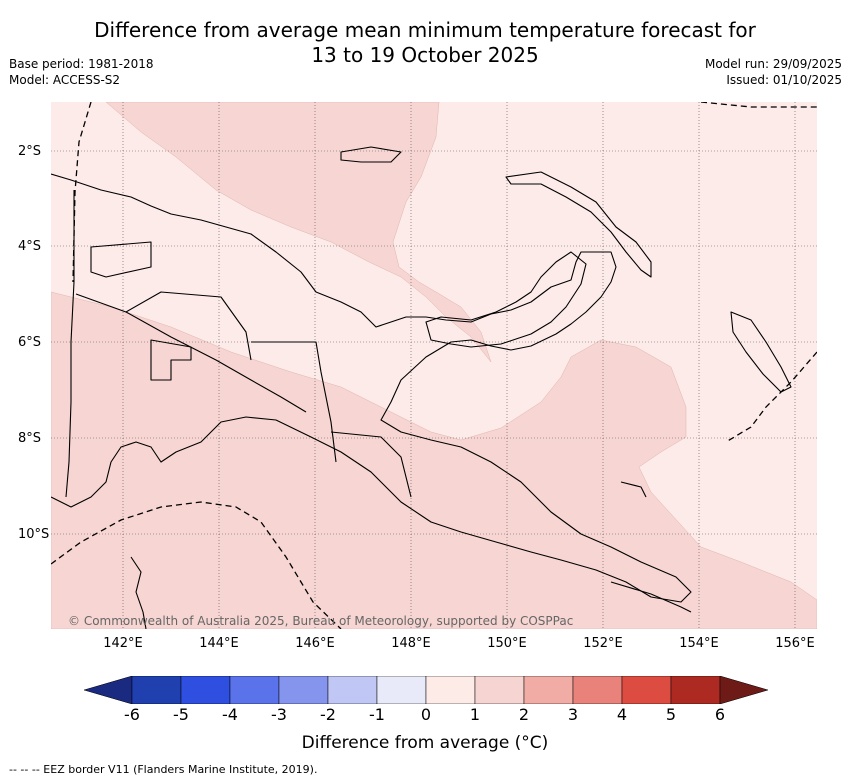  I want to click on base-period: Base period: 1981-2018, so click(81, 64).